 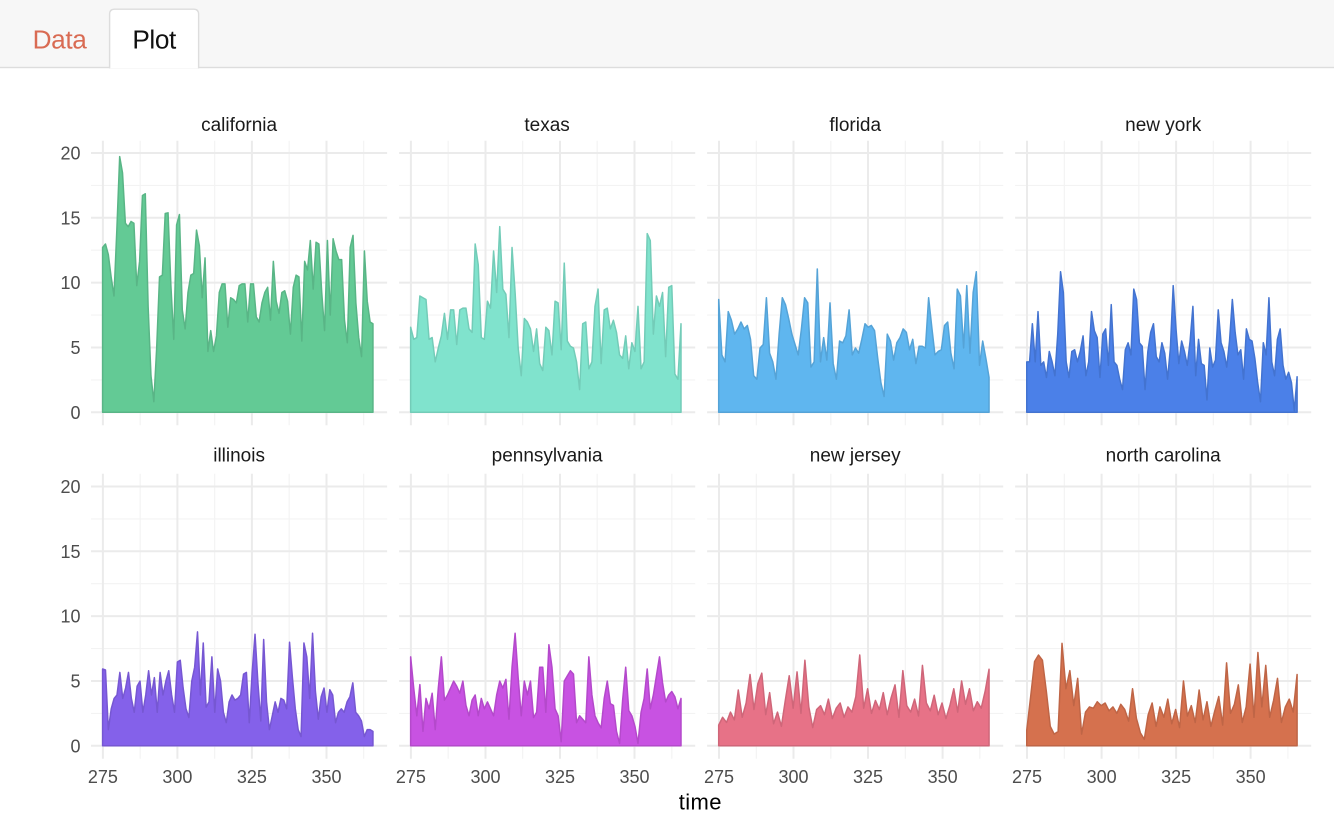 What do you see at coordinates (547, 456) in the screenshot?
I see `svg-text: pennsylvania` at bounding box center [547, 456].